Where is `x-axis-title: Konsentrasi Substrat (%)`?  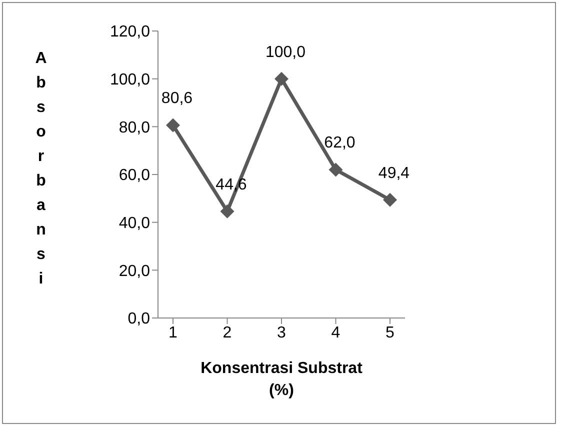
x-axis-title: Konsentrasi Substrat (%) is located at coordinates (282, 379).